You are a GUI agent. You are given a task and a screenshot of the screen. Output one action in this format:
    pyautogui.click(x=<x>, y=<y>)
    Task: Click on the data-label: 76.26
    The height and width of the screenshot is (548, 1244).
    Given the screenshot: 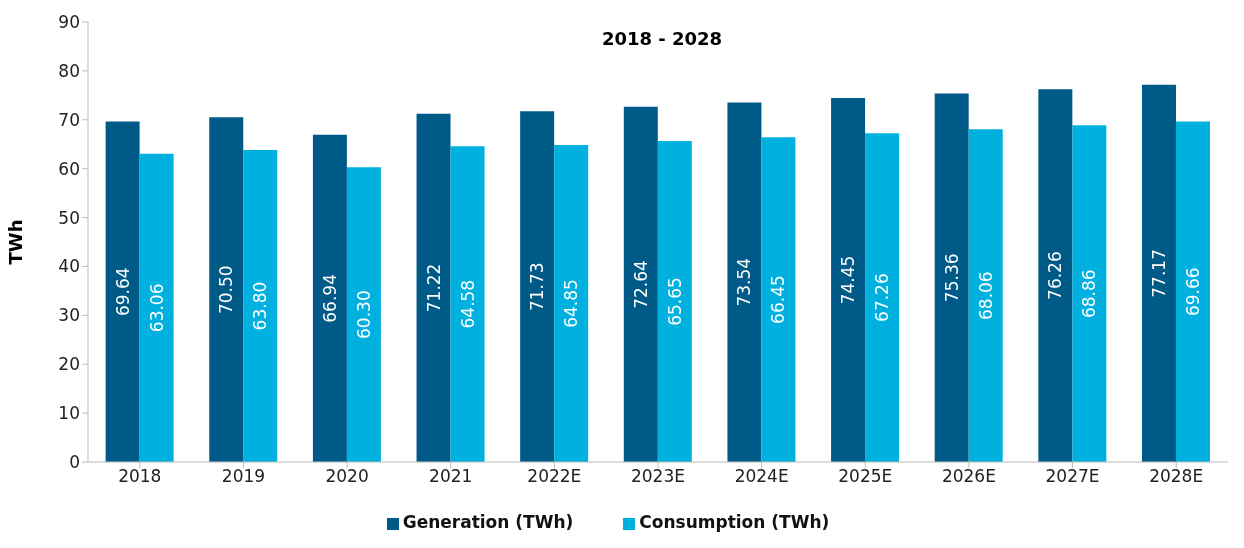 What is the action you would take?
    pyautogui.click(x=1055, y=275)
    